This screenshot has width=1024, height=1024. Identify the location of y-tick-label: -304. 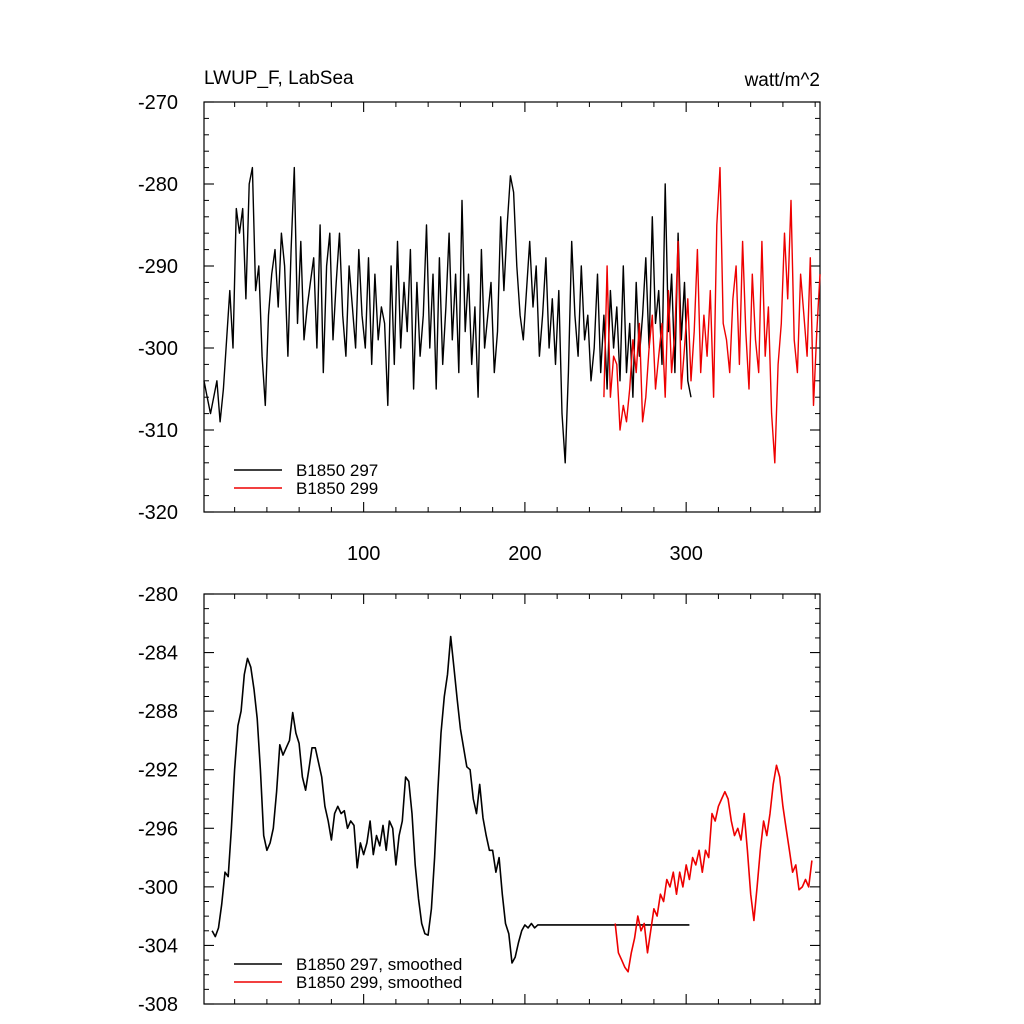
(158, 946).